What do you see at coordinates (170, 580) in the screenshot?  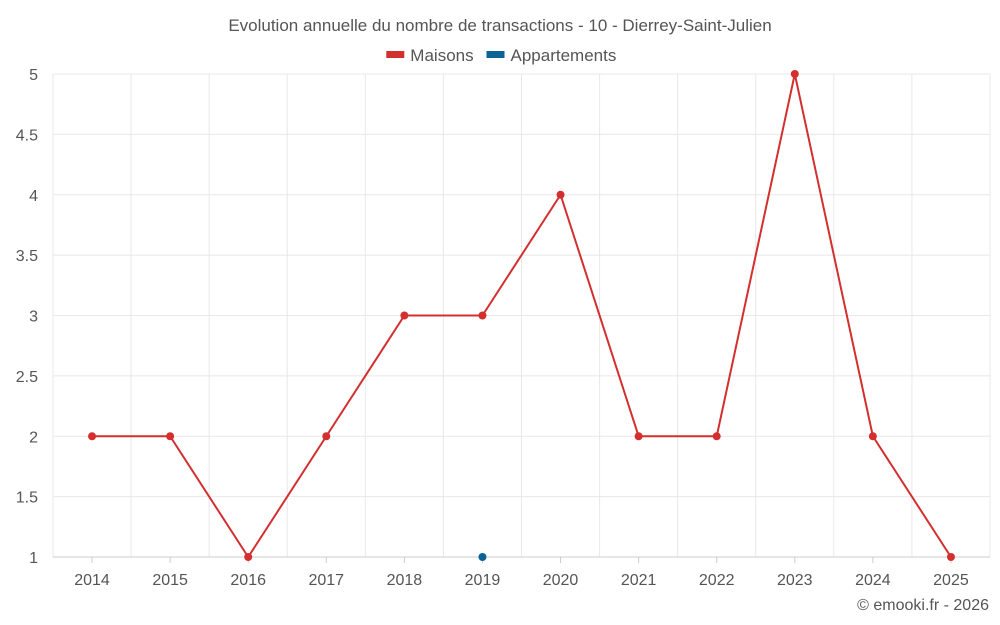 I see `x-tick-label: 2015` at bounding box center [170, 580].